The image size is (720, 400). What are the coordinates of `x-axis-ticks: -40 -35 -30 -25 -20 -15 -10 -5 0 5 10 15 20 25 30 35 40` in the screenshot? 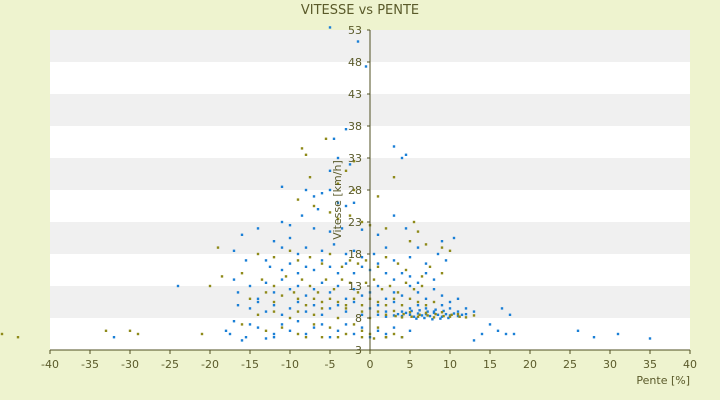 It's located at (369, 360).